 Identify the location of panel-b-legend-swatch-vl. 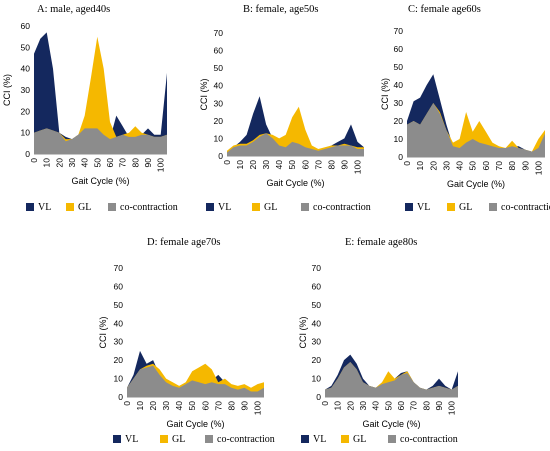
(210, 207).